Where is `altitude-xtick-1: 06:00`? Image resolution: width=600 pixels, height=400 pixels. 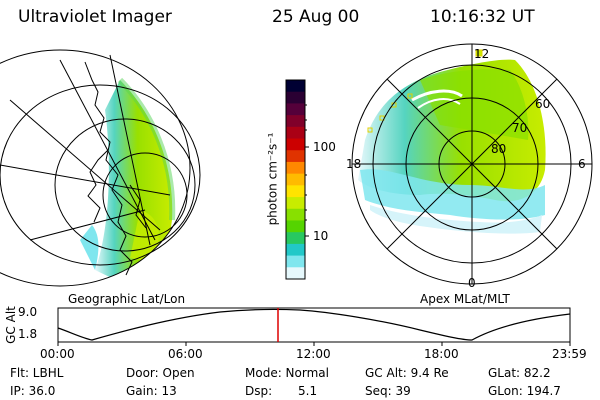 altitude-xtick-1: 06:00 is located at coordinates (185, 354).